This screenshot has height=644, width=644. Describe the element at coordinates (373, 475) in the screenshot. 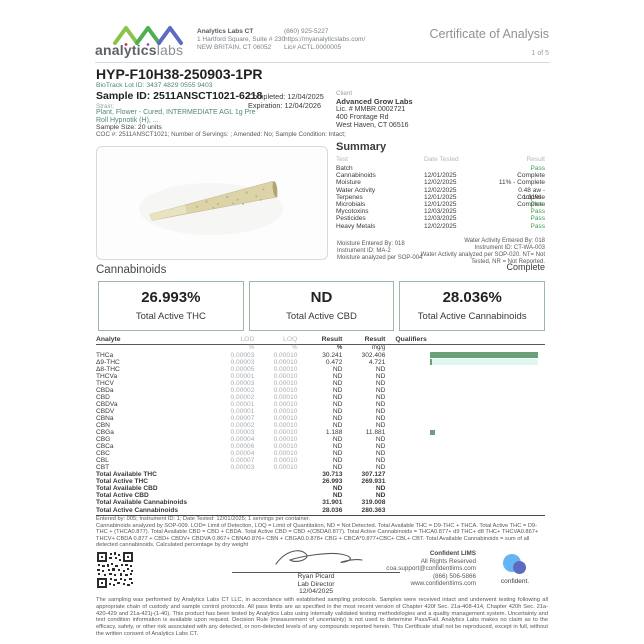

I see `total-result-mgg: 307.127` at that location.